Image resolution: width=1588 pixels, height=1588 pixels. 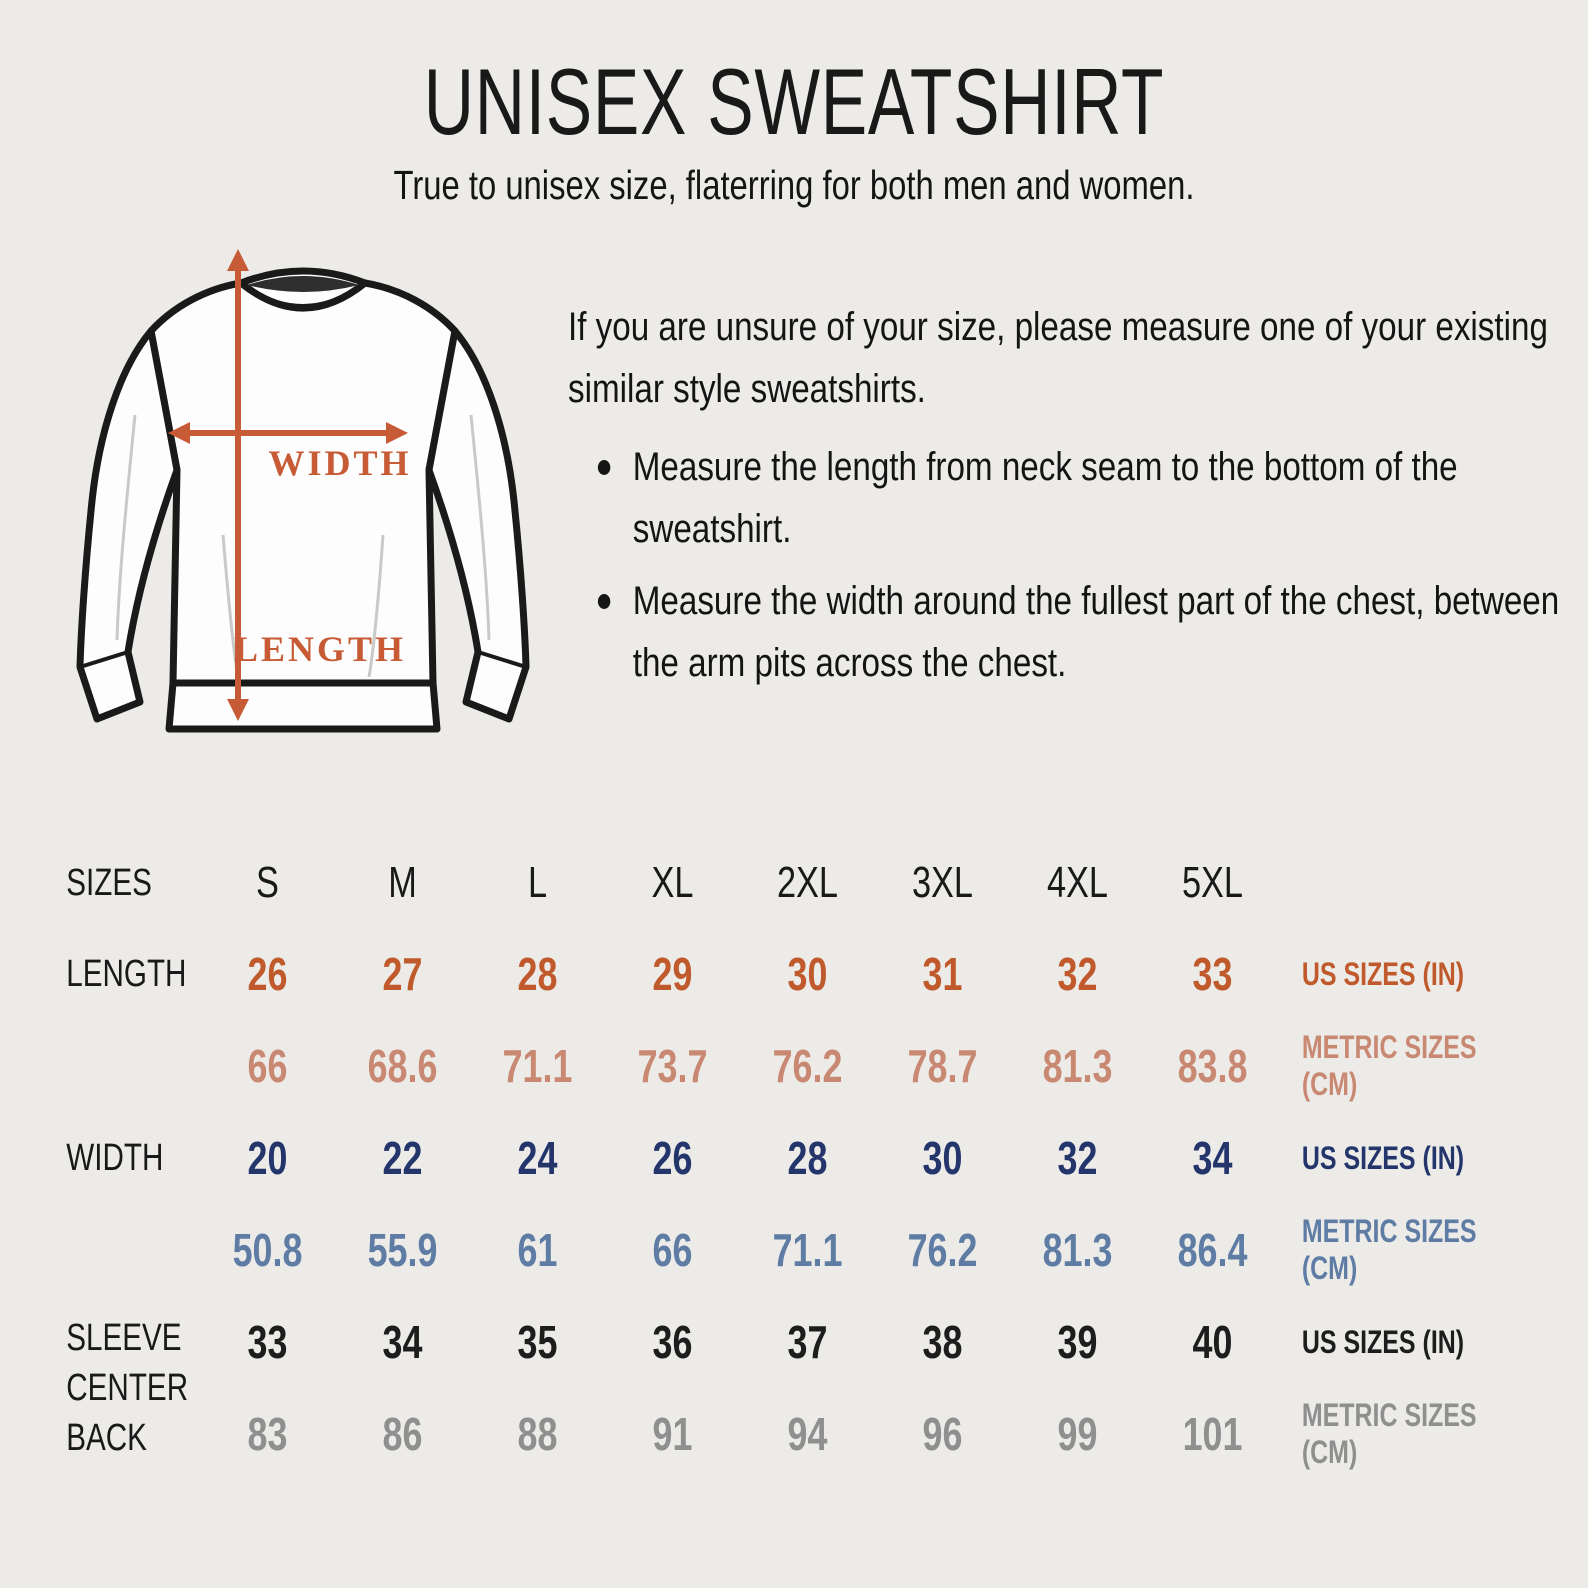 I want to click on sleeve-us-cell: 39, so click(x=1077, y=1342).